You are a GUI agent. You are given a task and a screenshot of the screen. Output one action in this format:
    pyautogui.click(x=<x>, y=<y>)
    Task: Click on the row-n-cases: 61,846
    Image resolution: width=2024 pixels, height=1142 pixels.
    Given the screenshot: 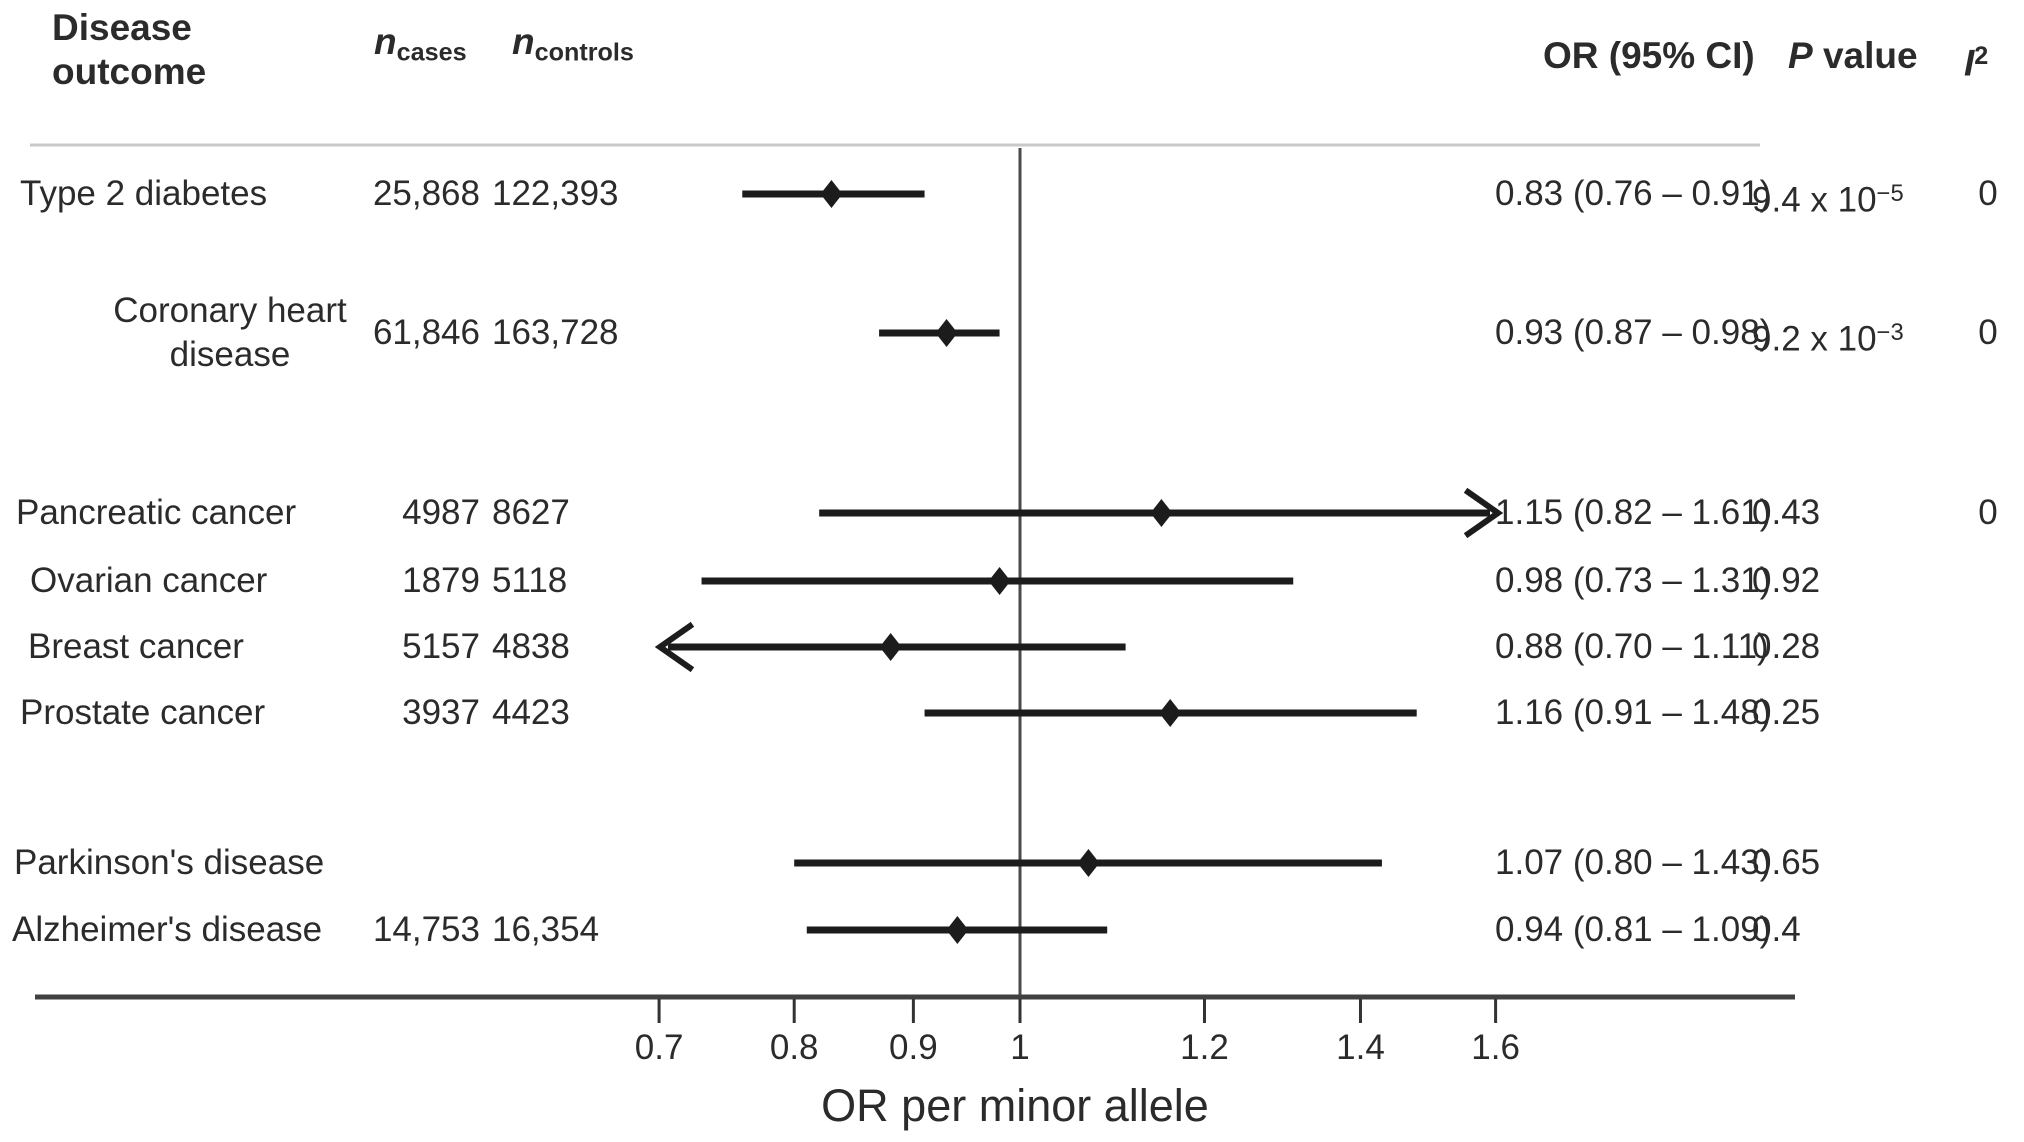 What is the action you would take?
    pyautogui.click(x=426, y=332)
    